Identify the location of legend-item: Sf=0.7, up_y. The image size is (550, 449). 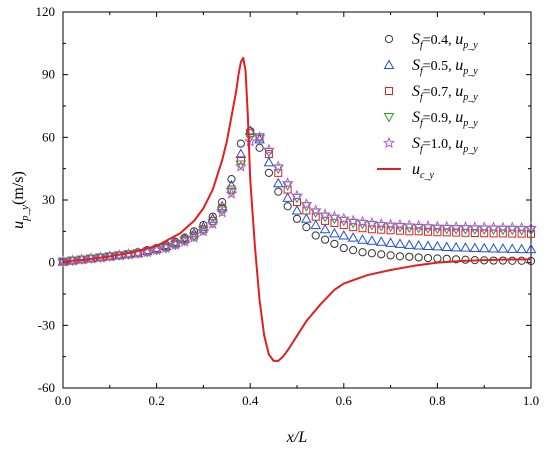
(431, 93).